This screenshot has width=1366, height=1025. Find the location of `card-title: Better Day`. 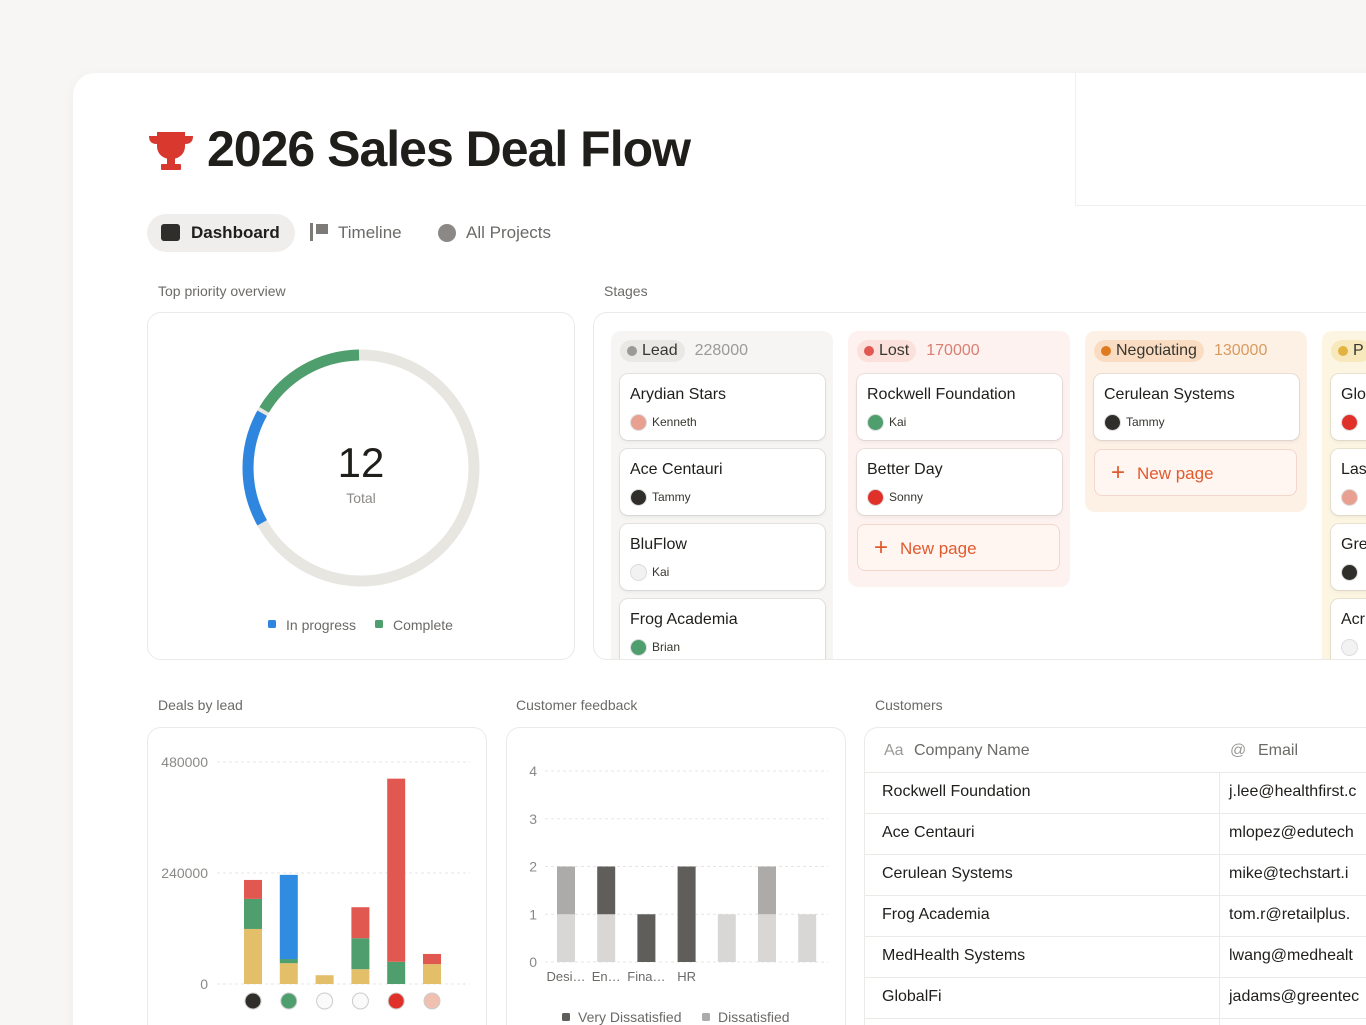

card-title: Better Day is located at coordinates (905, 469).